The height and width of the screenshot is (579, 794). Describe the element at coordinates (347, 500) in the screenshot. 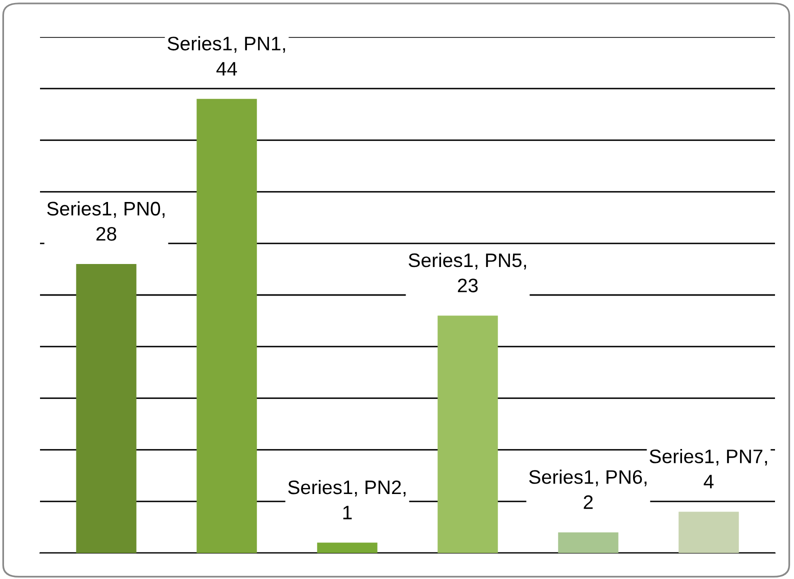

I see `data-label: Series1, PN2, 1` at that location.